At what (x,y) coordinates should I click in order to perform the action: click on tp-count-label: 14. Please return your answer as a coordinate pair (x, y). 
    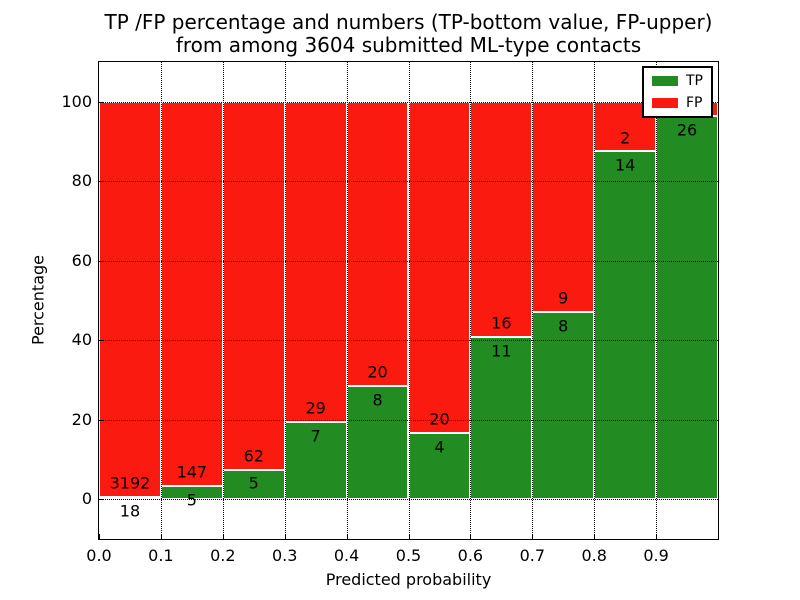
    Looking at the image, I should click on (625, 165).